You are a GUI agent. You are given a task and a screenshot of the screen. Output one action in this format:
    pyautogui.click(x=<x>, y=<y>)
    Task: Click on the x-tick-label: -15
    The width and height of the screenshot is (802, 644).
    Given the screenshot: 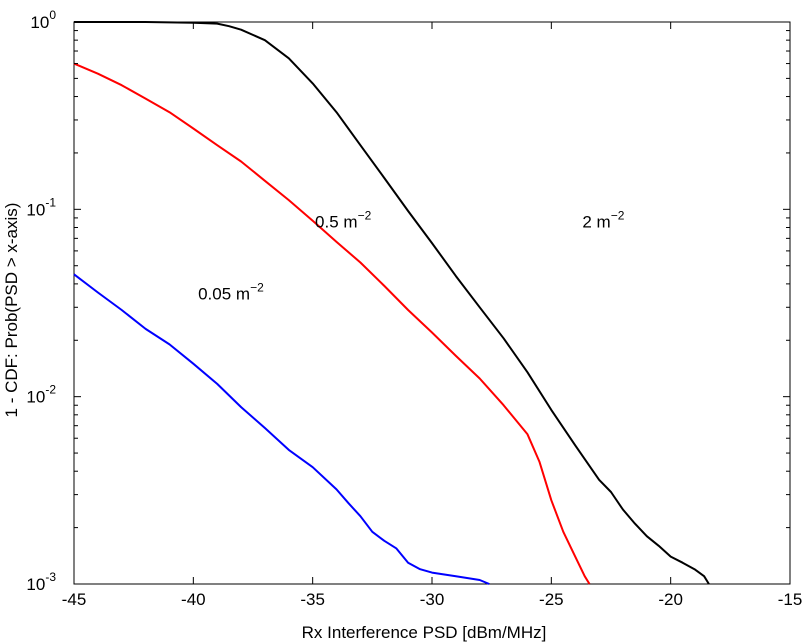 What is the action you would take?
    pyautogui.click(x=790, y=599)
    